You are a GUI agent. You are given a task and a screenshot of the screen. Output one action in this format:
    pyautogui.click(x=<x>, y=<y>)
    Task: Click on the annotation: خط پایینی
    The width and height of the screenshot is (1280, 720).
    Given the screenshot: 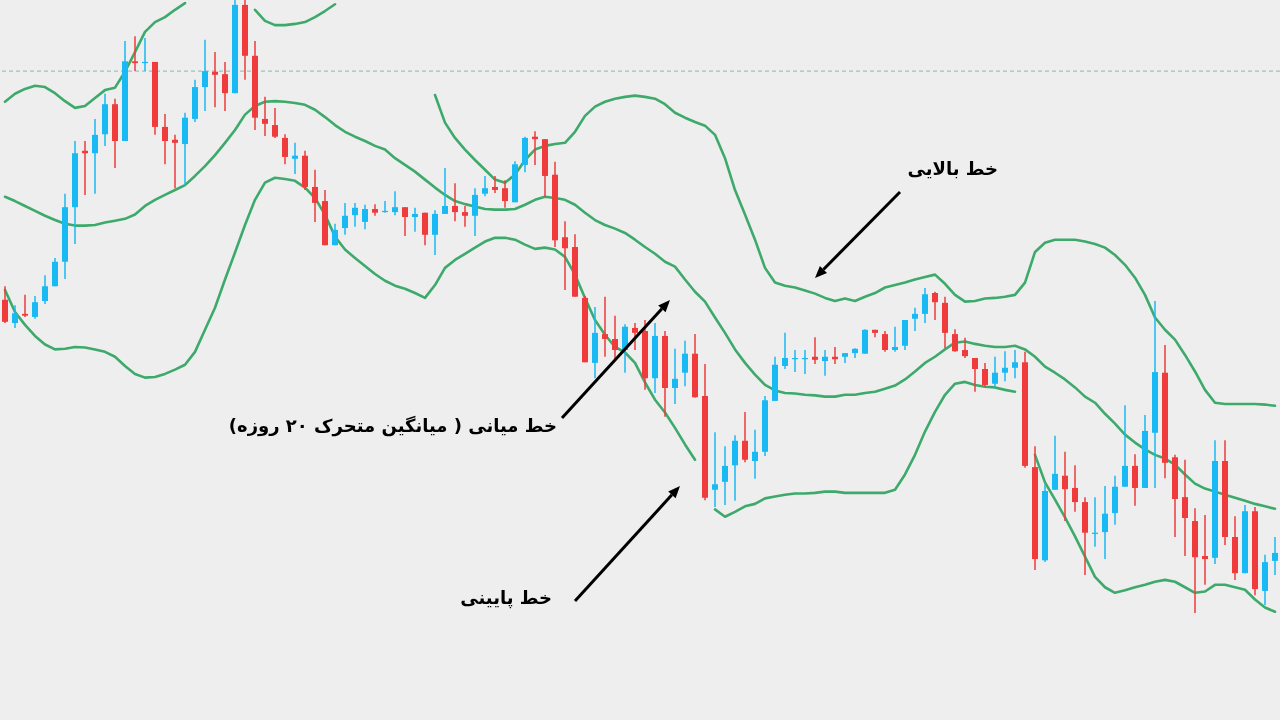 What is the action you would take?
    pyautogui.click(x=506, y=597)
    